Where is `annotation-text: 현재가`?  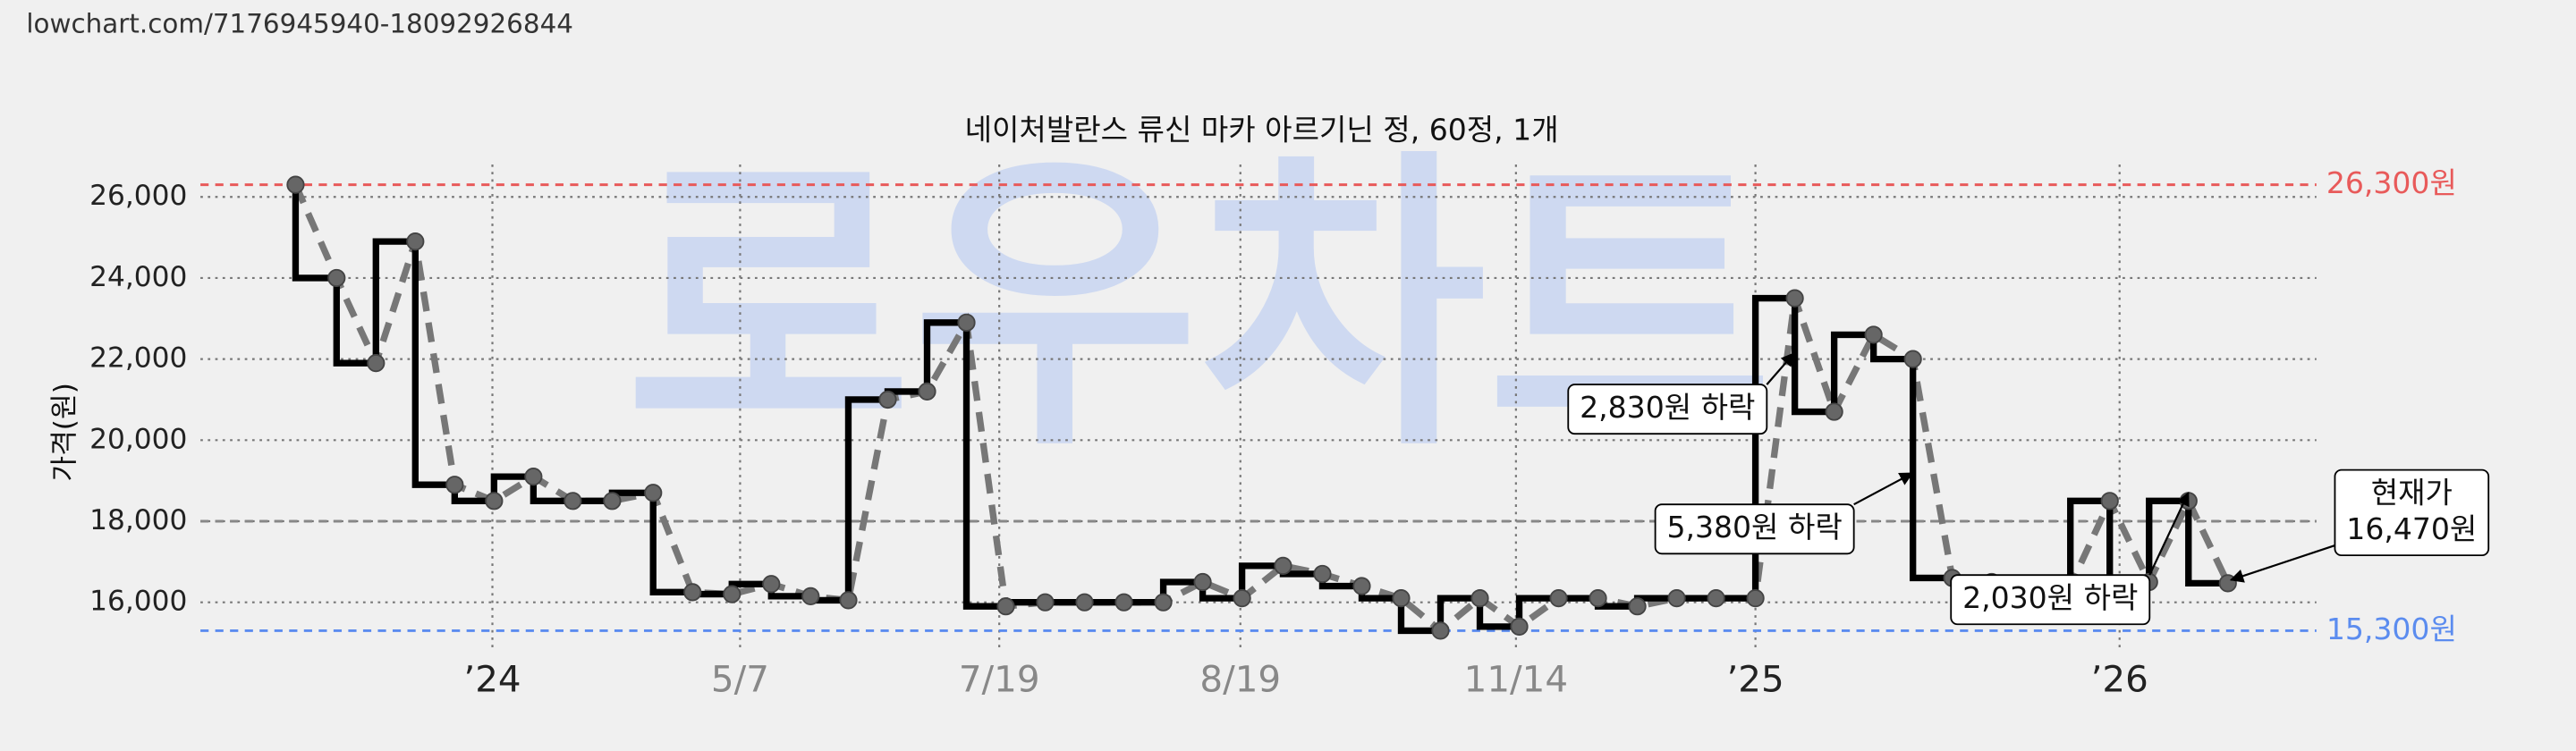
annotation-text: 현재가 is located at coordinates (2412, 493).